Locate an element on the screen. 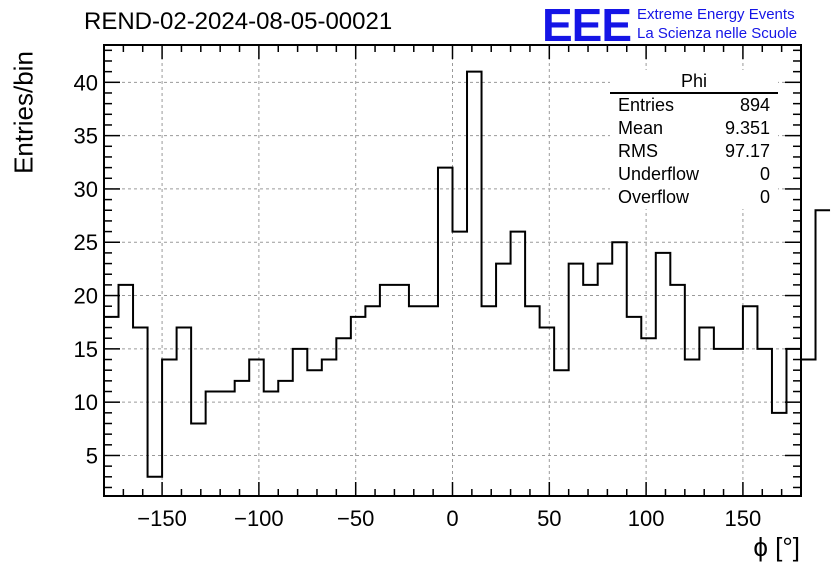 The image size is (836, 572). x-tick-label: −50 is located at coordinates (355, 518).